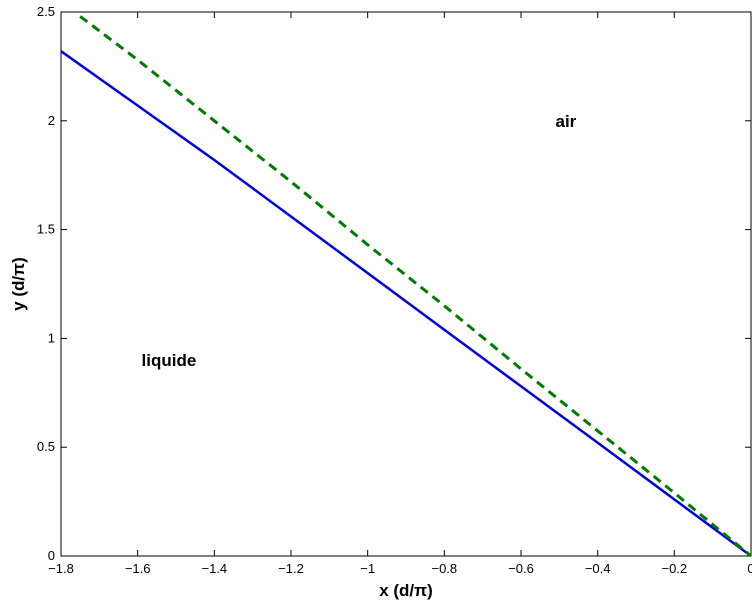  Describe the element at coordinates (169, 360) in the screenshot. I see `annotation-label: liquide` at that location.